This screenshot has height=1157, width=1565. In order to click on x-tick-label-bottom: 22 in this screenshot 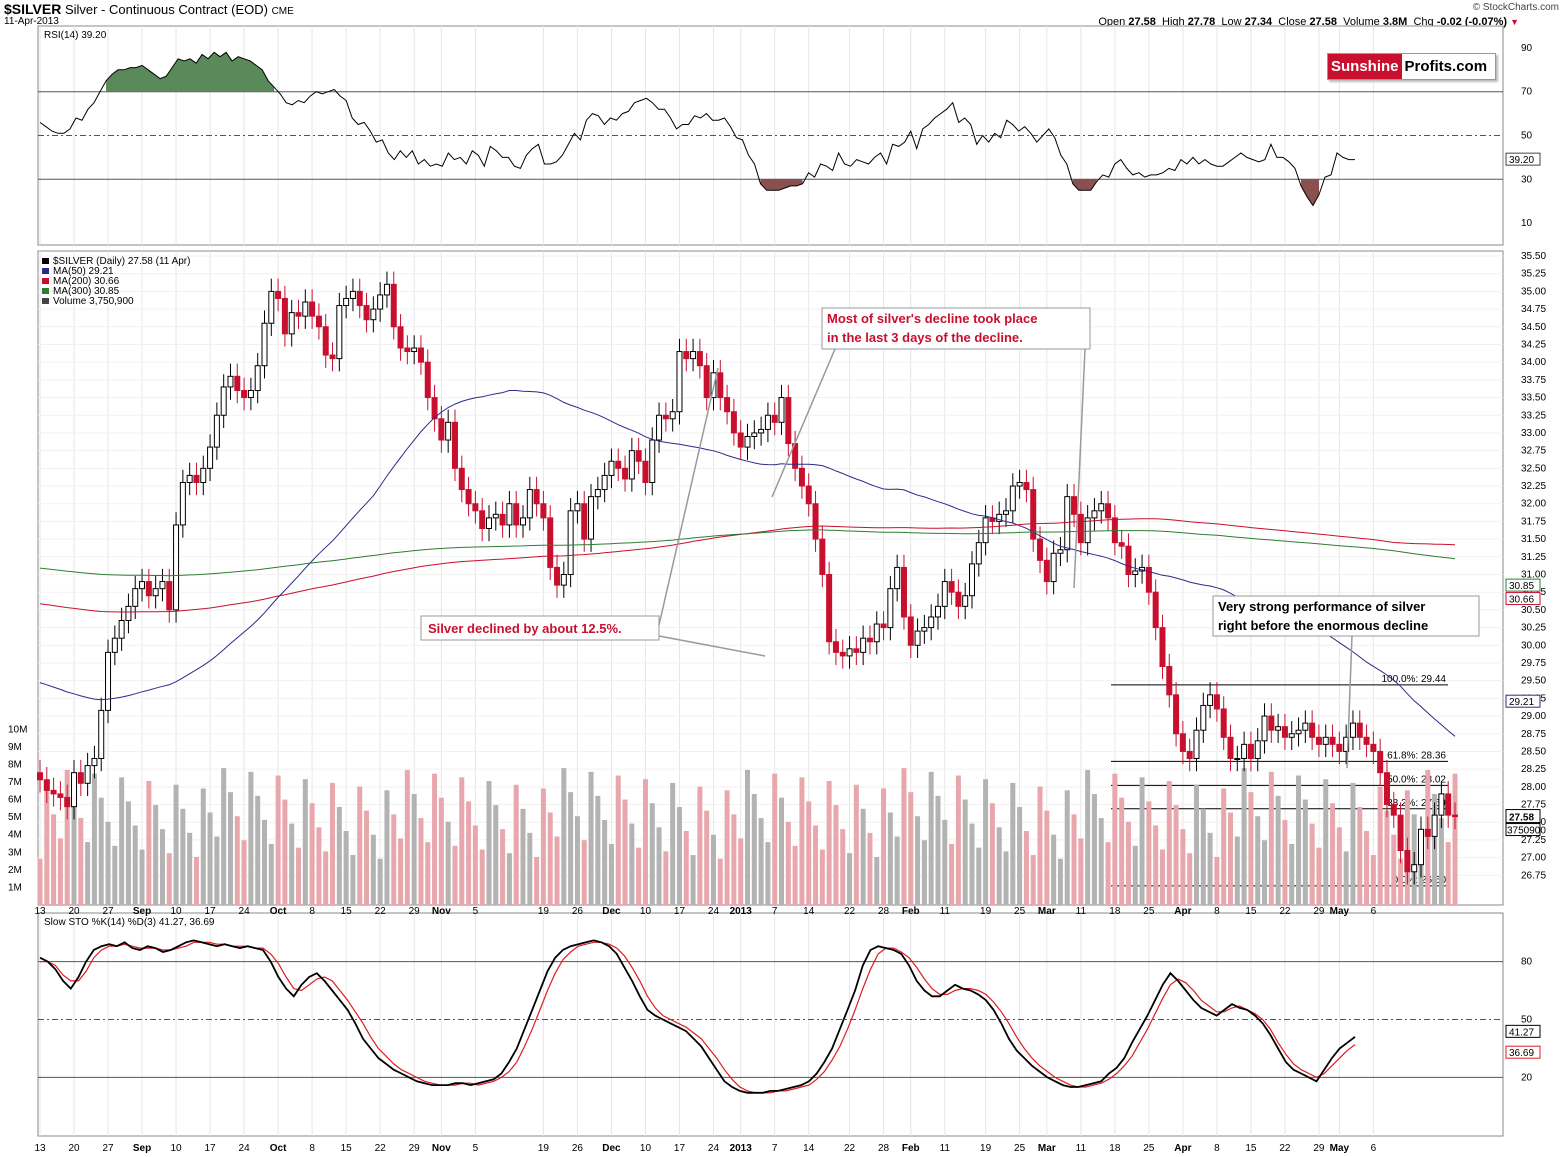, I will do `click(850, 1148)`.